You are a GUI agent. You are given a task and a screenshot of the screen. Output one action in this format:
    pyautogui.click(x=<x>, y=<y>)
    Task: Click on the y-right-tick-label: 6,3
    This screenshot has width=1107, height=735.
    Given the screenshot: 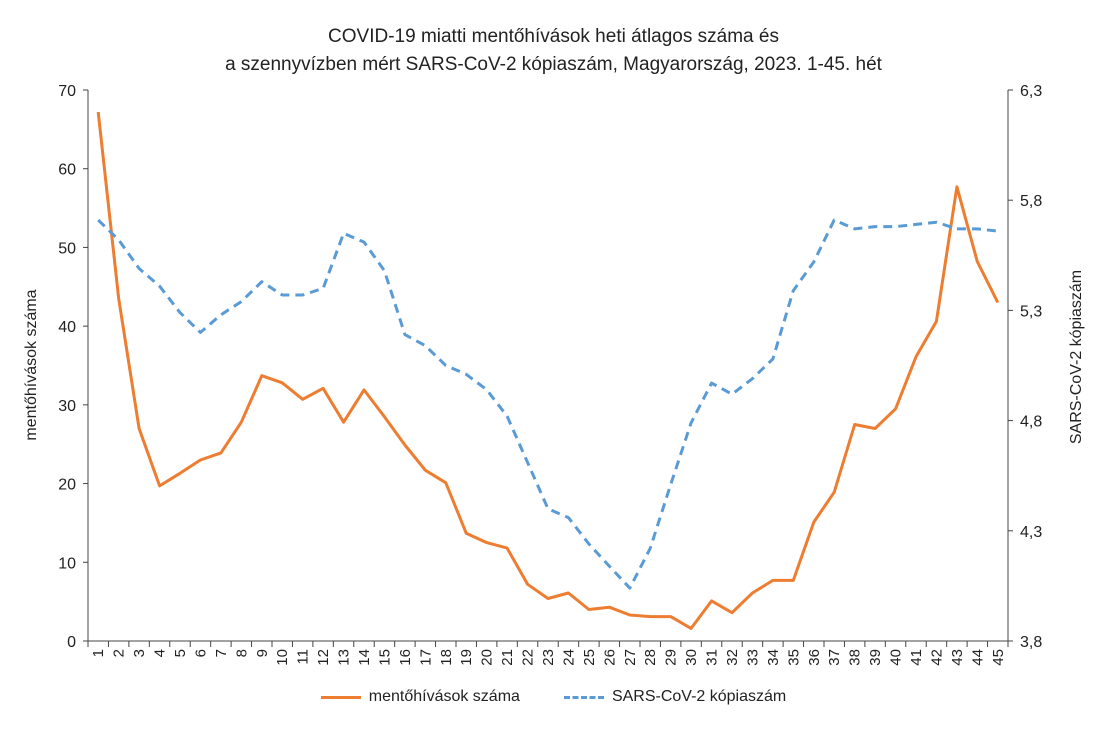 What is the action you would take?
    pyautogui.click(x=1031, y=91)
    